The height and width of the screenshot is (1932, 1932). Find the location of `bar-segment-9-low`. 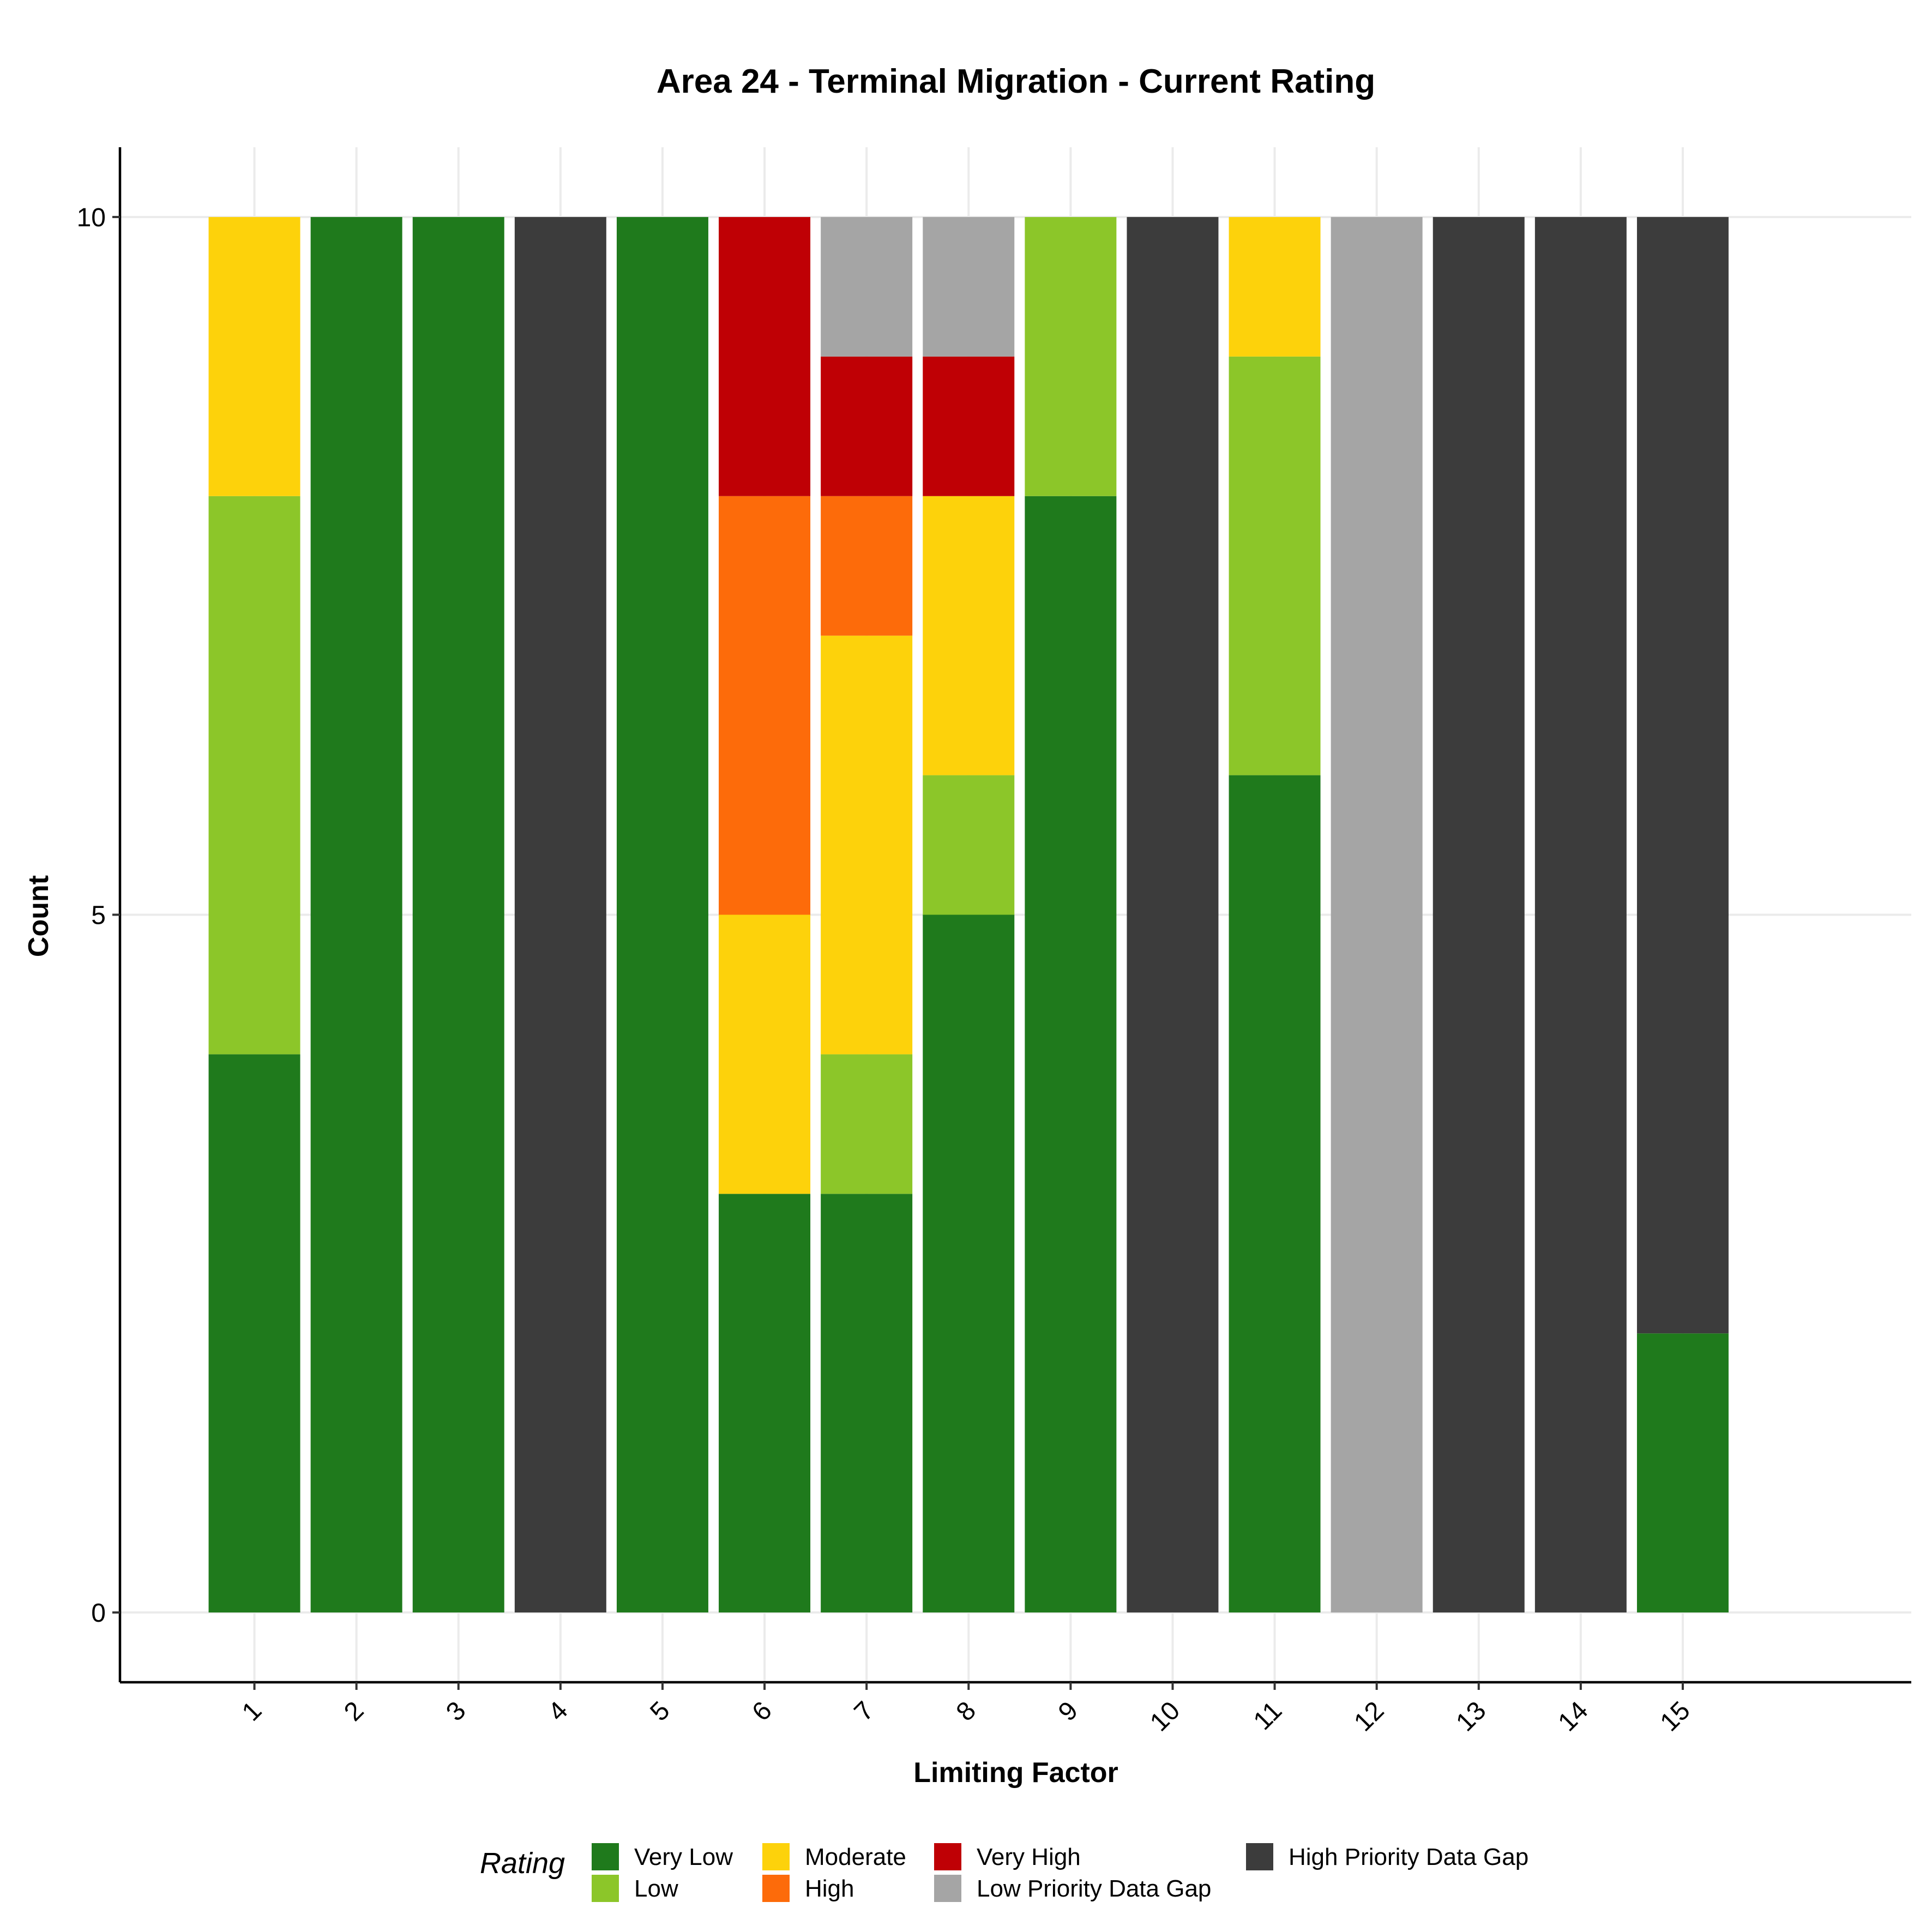

bar-segment-9-low is located at coordinates (1071, 356).